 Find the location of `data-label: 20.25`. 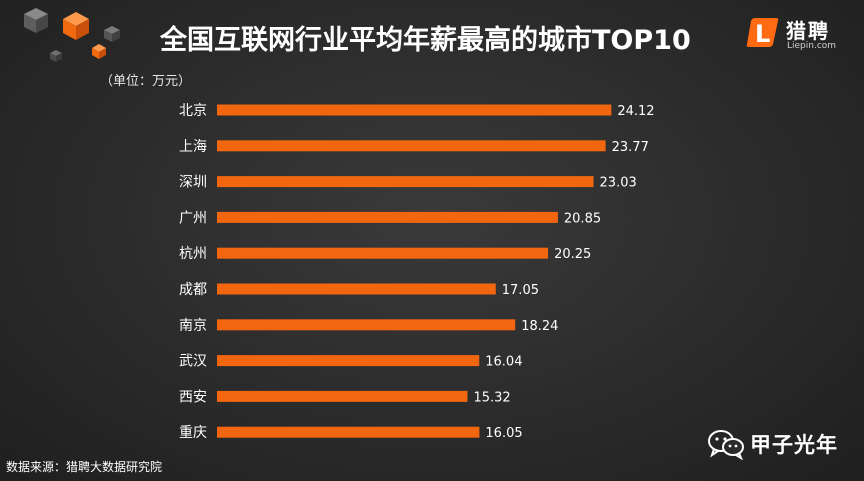

data-label: 20.25 is located at coordinates (572, 254).